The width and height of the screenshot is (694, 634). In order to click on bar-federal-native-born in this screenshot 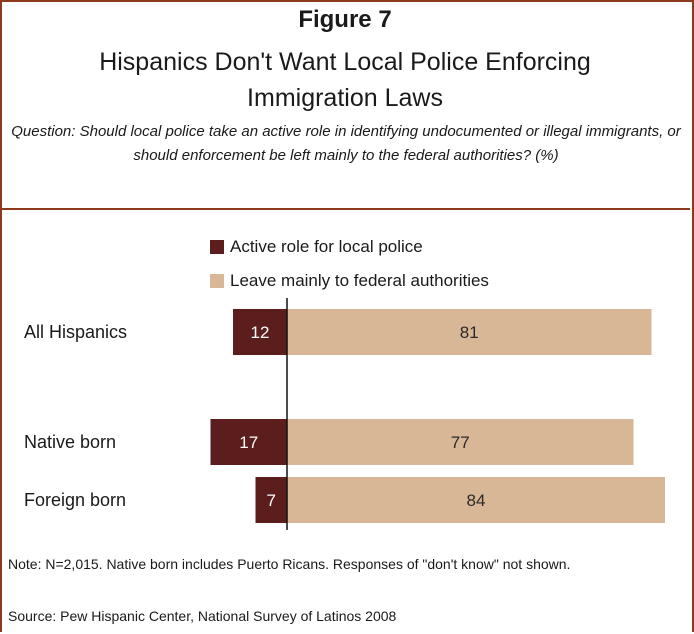, I will do `click(460, 442)`.